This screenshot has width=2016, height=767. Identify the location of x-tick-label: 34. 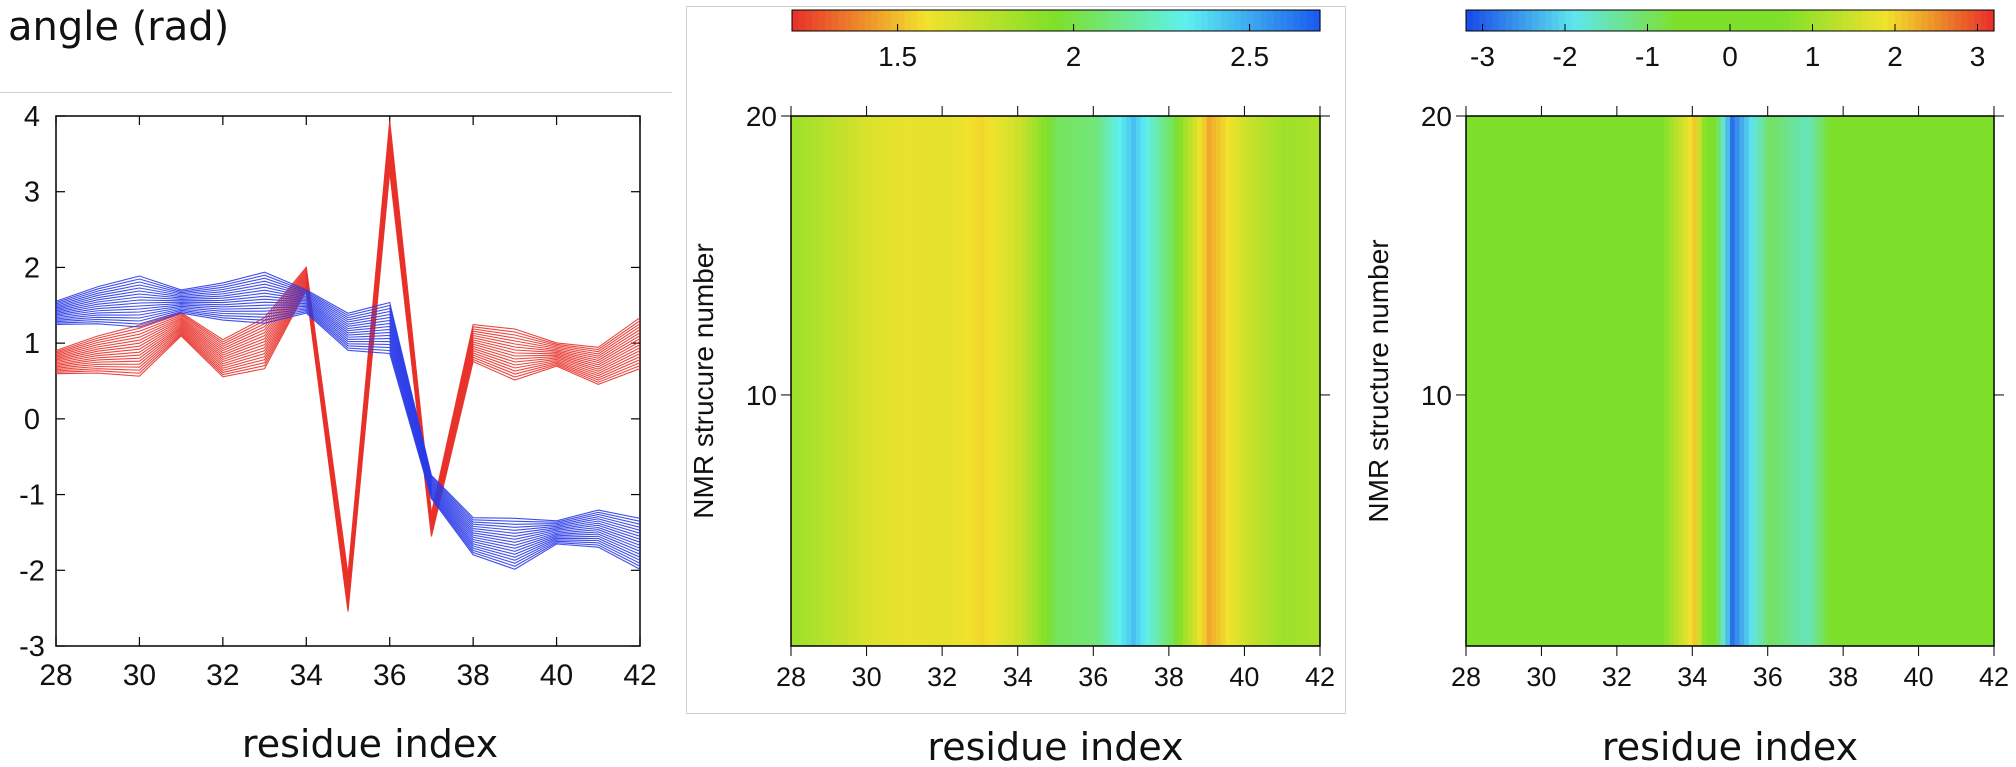
(1692, 677).